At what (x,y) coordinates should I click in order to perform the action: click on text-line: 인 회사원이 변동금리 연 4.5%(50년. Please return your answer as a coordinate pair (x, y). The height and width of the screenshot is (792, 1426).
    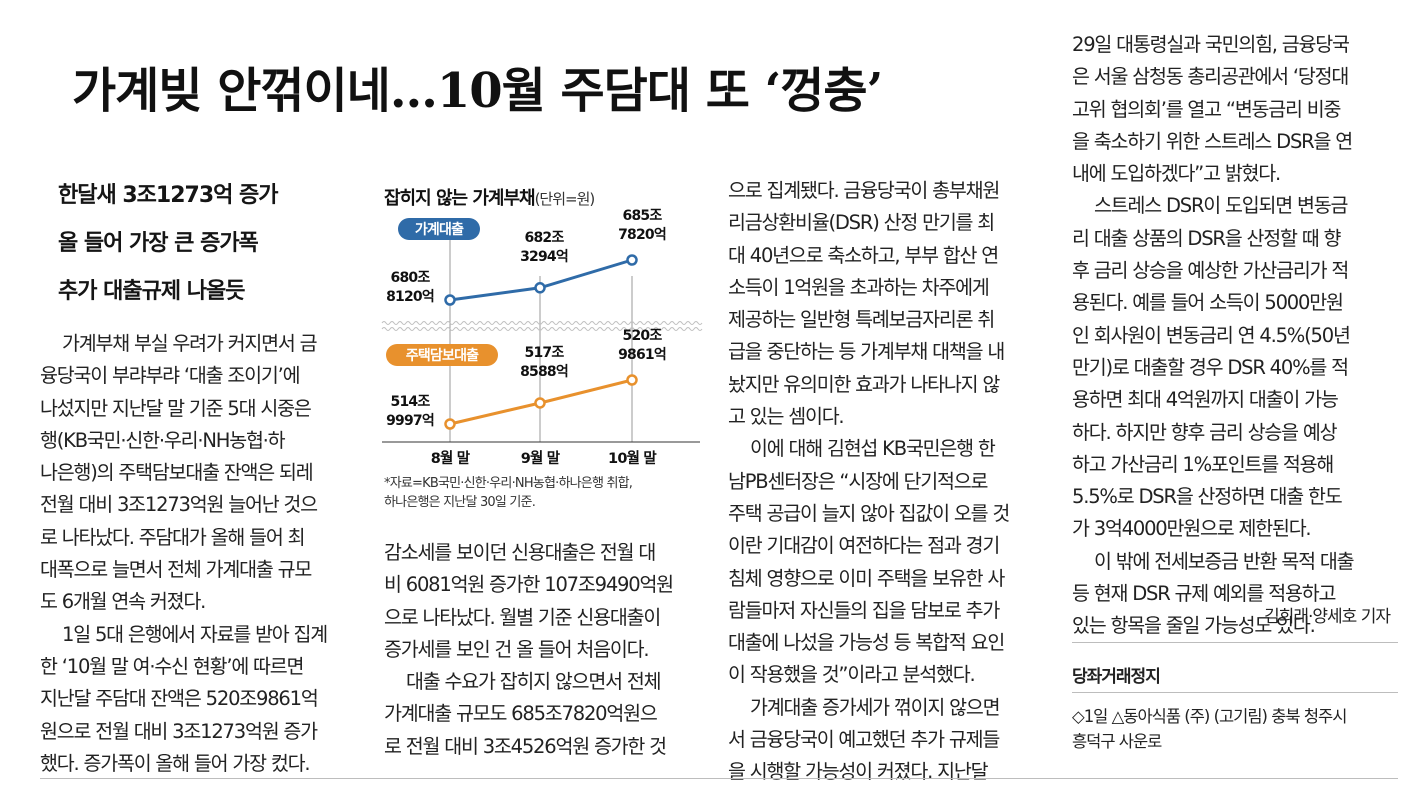
    Looking at the image, I should click on (1211, 335).